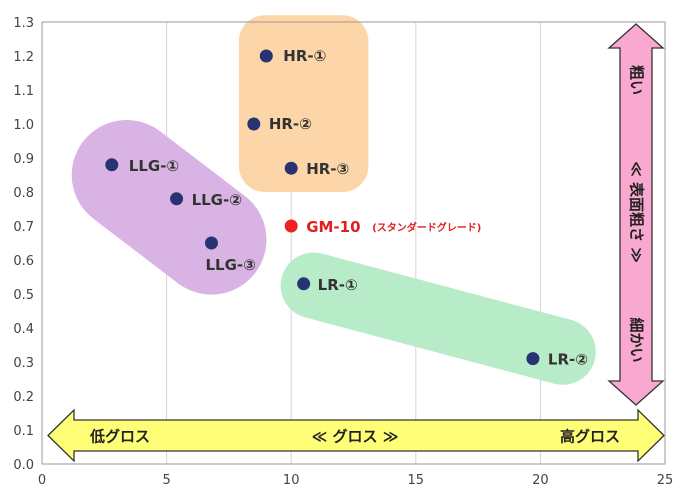 This screenshot has width=690, height=500. I want to click on label-LLG-②: LLG-②, so click(217, 200).